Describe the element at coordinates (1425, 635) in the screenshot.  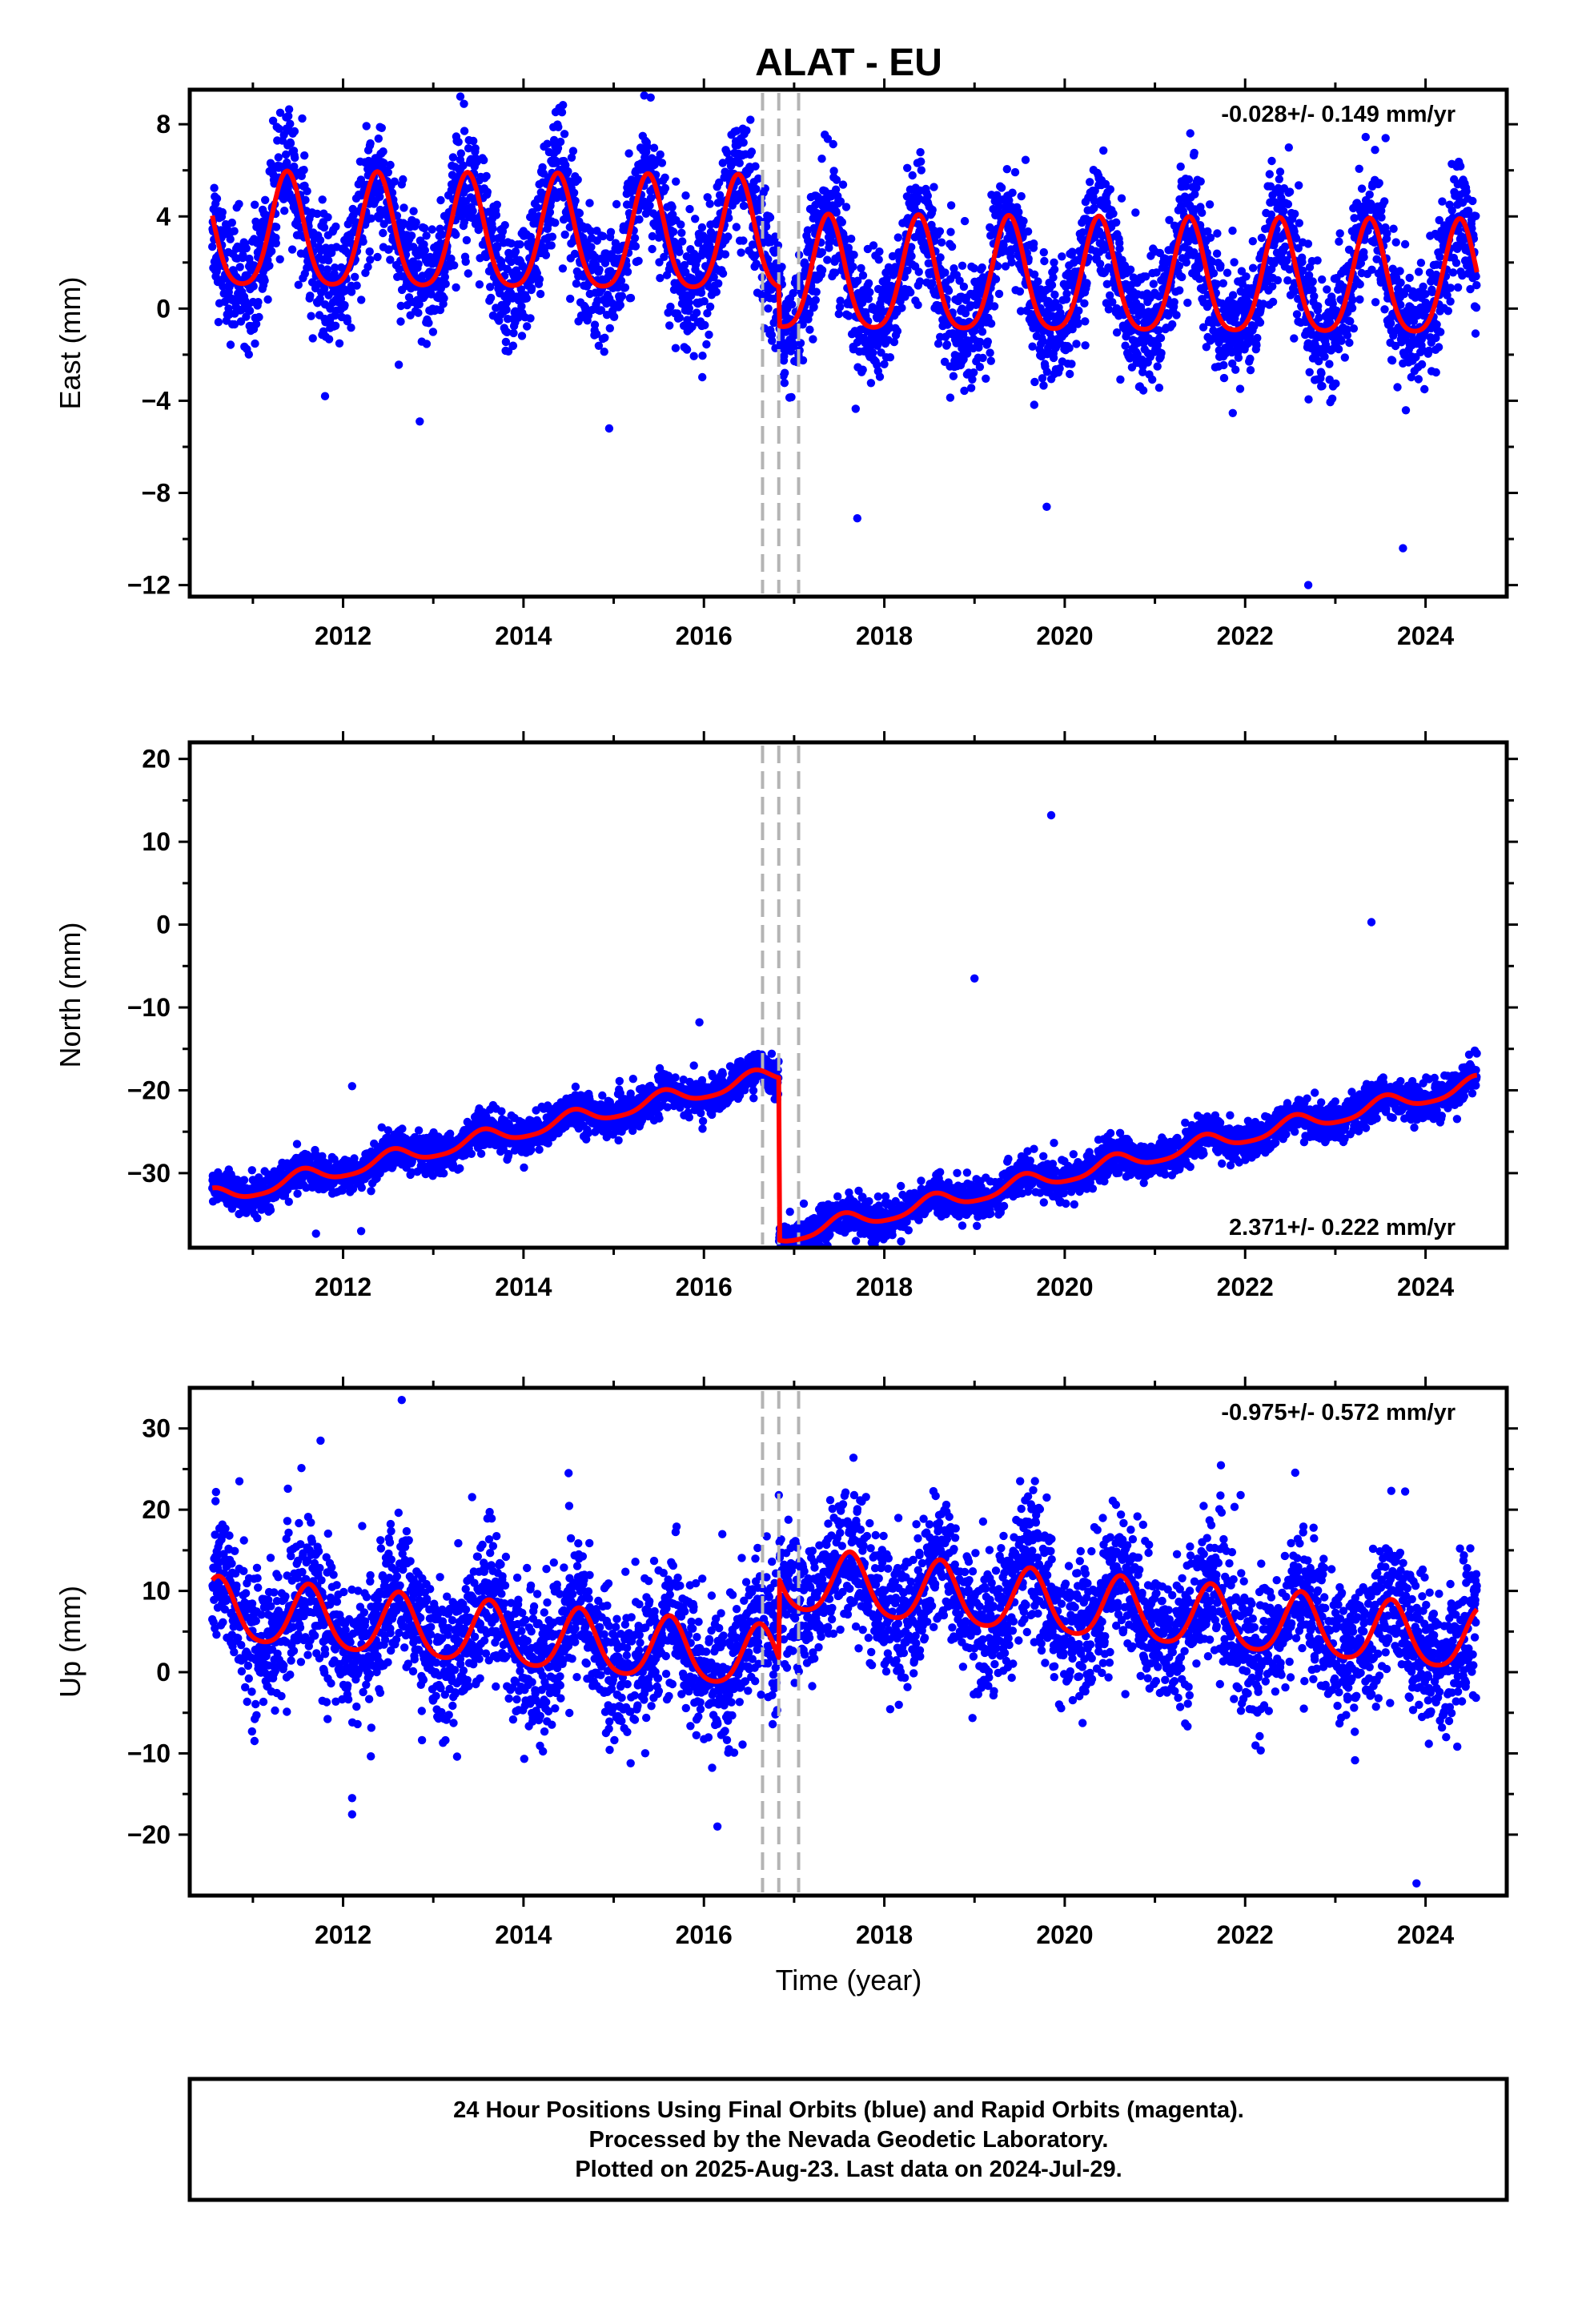
I see `east-x-tick-label: 2024` at that location.